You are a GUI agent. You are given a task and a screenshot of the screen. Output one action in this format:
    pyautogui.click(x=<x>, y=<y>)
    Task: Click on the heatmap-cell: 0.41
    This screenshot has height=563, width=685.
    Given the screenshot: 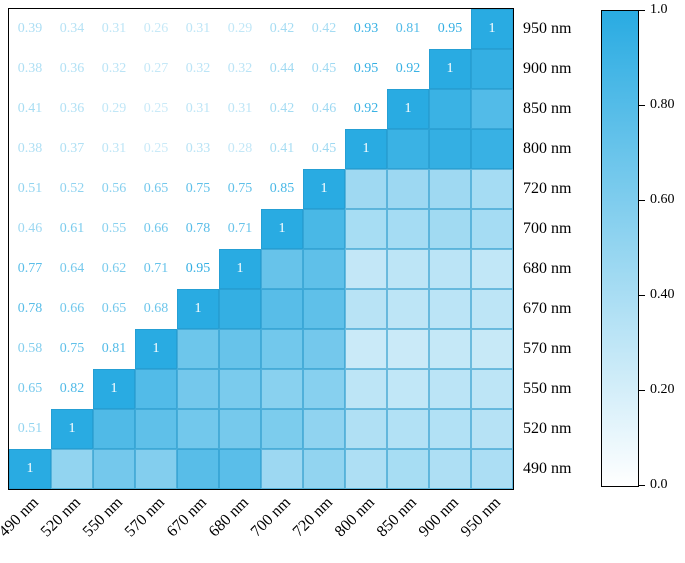 What is the action you would take?
    pyautogui.click(x=30, y=108)
    